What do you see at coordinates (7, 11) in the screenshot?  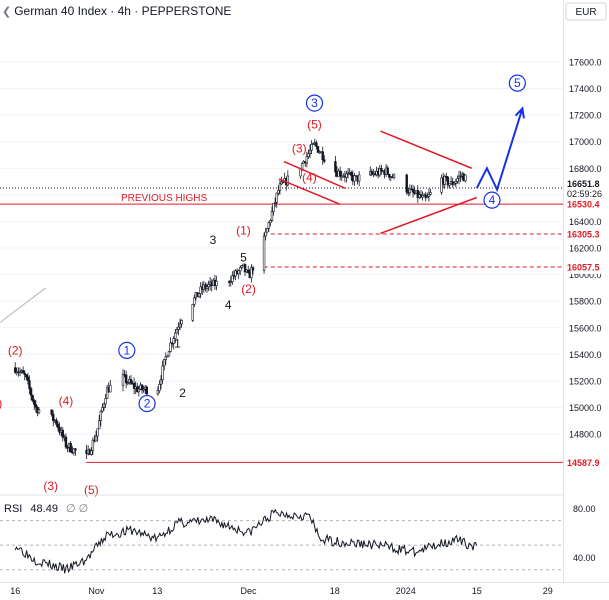 I see `chevron-left-icon: ❮` at bounding box center [7, 11].